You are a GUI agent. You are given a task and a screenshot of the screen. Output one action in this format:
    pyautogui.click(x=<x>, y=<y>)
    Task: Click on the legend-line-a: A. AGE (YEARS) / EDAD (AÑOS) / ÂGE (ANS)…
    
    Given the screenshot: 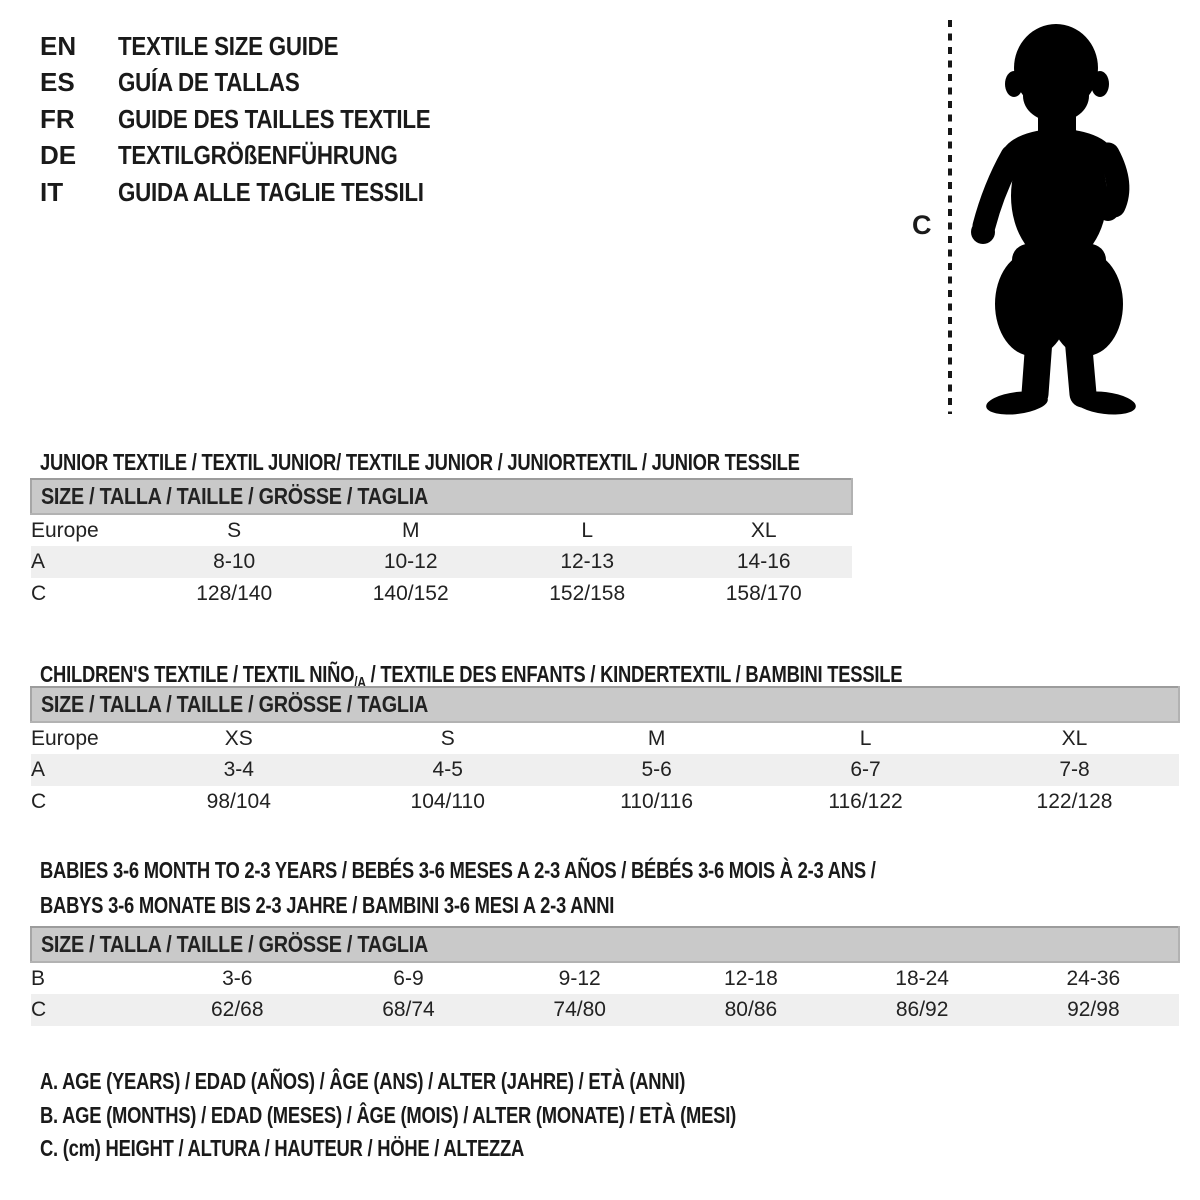 What is the action you would take?
    pyautogui.click(x=475, y=1085)
    